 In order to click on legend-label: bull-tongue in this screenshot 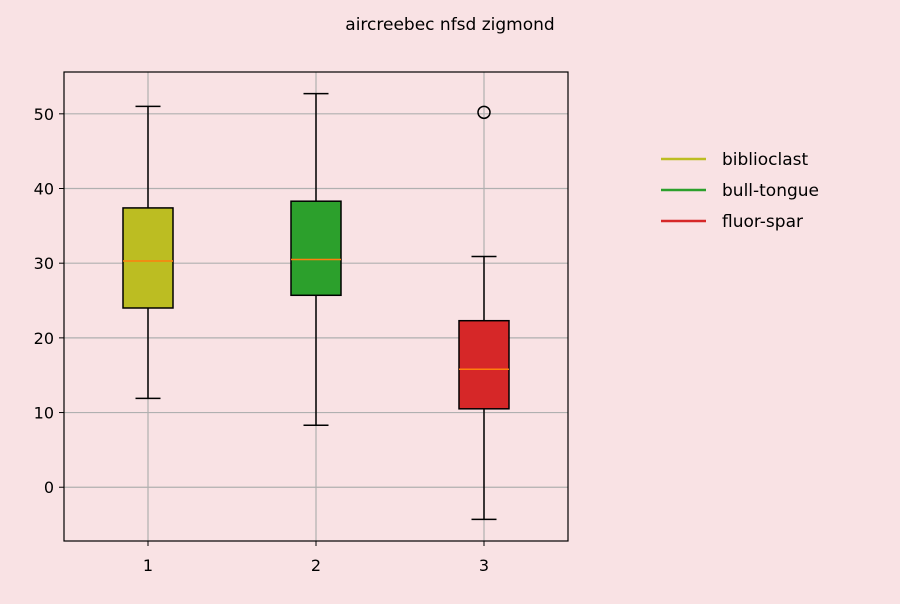, I will do `click(770, 191)`.